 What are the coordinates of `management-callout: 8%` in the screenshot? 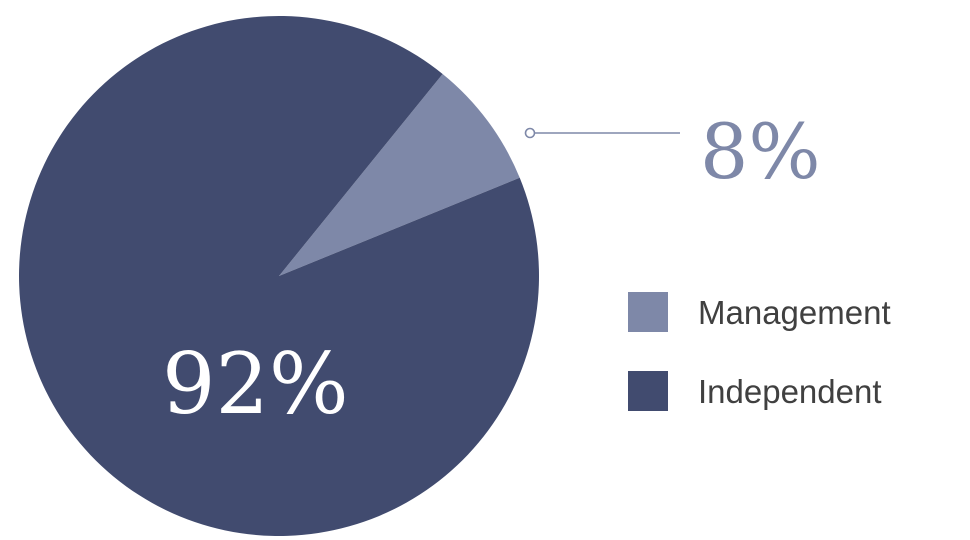 It's located at (672, 151).